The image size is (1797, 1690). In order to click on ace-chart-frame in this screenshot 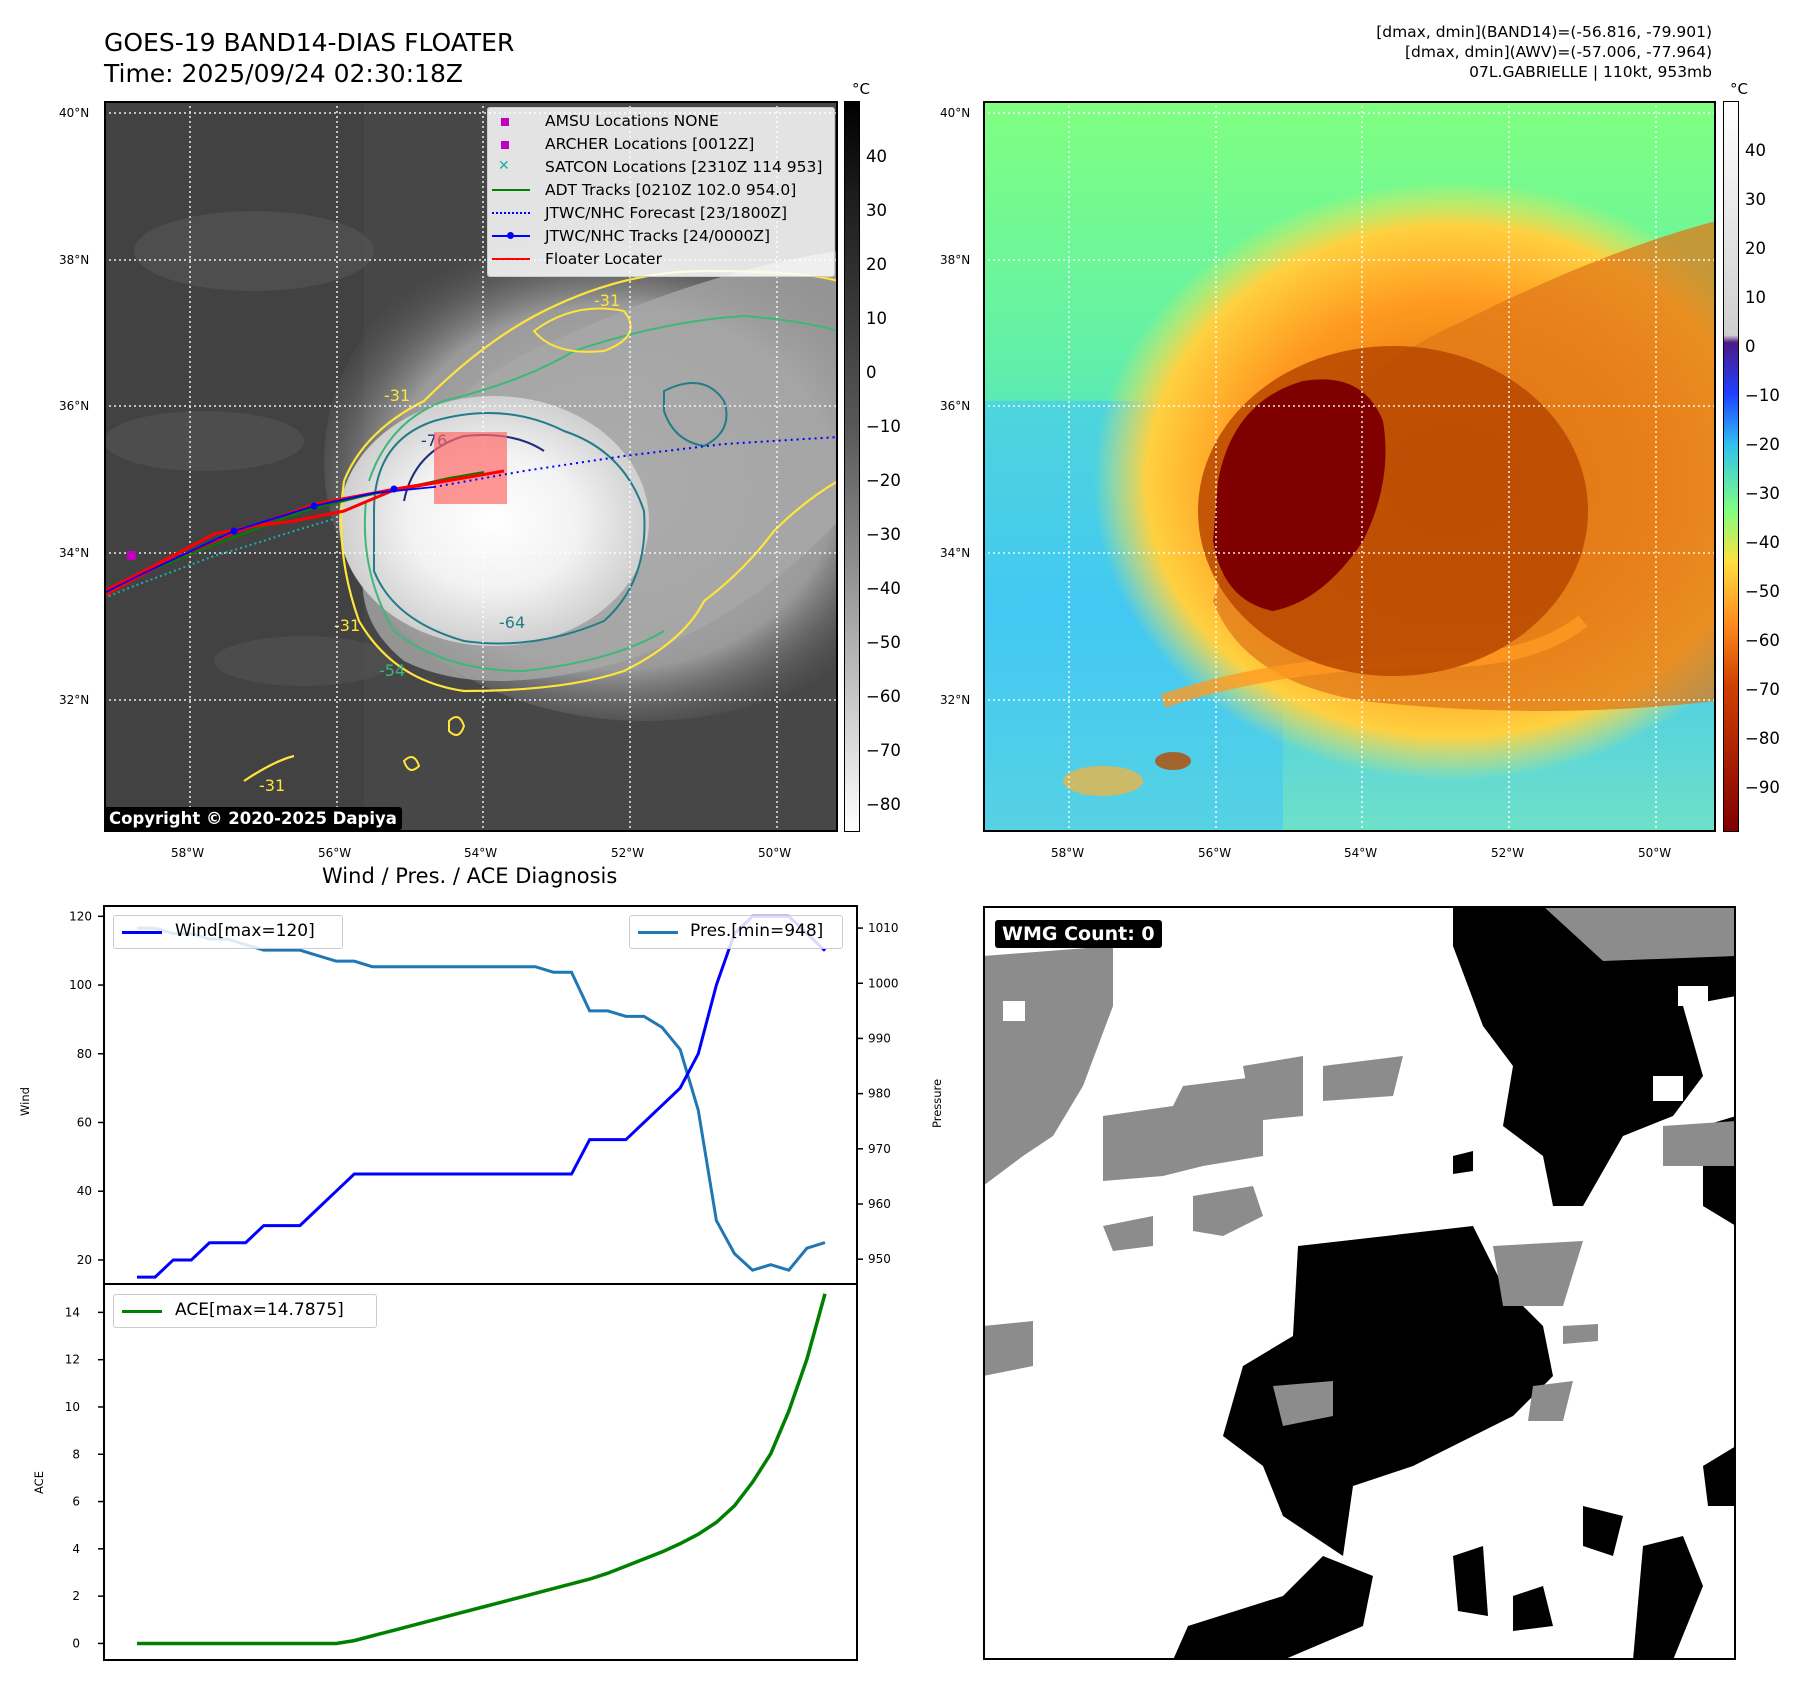, I will do `click(480, 1472)`.